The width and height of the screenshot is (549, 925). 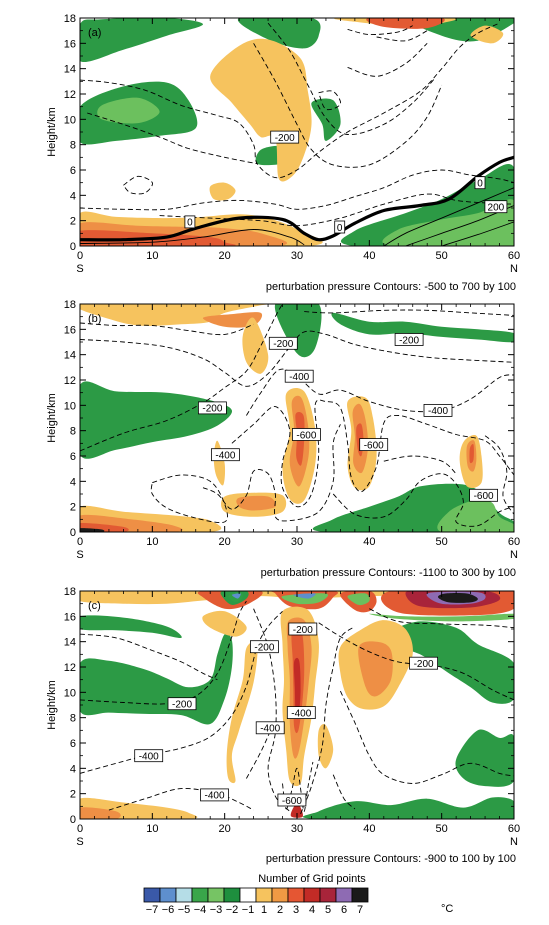 I want to click on x-tick-label: 60, so click(x=514, y=542).